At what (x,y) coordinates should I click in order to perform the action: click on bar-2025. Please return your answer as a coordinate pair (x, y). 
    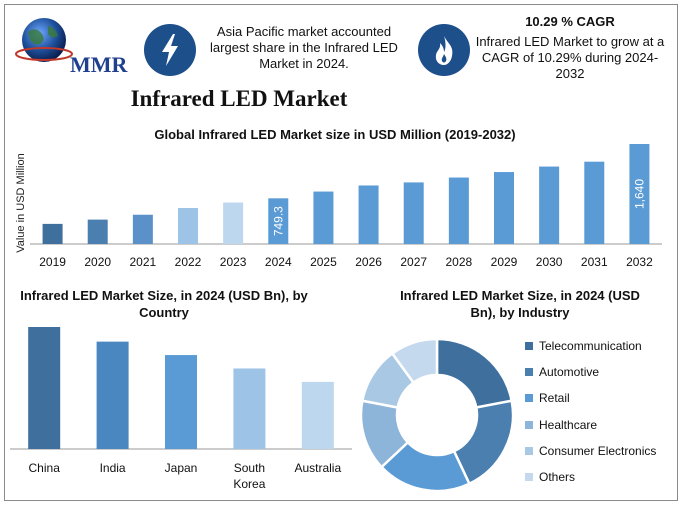
    Looking at the image, I should click on (323, 217).